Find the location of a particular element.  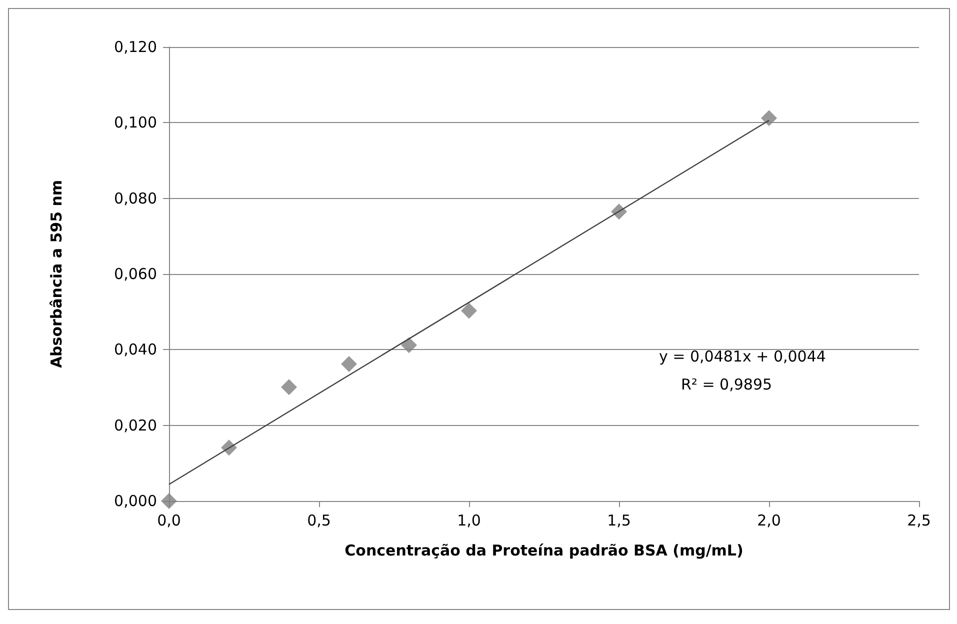

y-tick-label: 0,080 is located at coordinates (135, 198).